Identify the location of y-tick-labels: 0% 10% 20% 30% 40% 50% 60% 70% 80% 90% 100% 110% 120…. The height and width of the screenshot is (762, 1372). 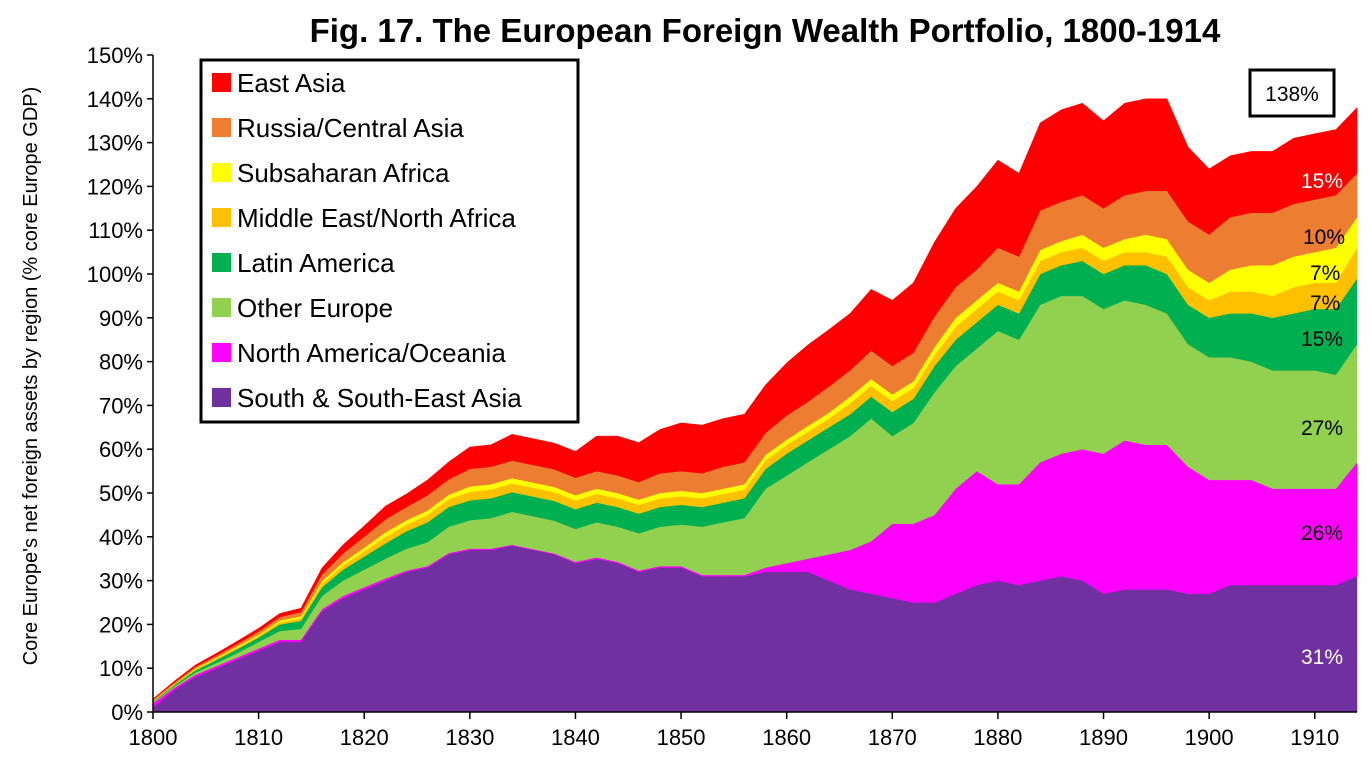
(115, 384).